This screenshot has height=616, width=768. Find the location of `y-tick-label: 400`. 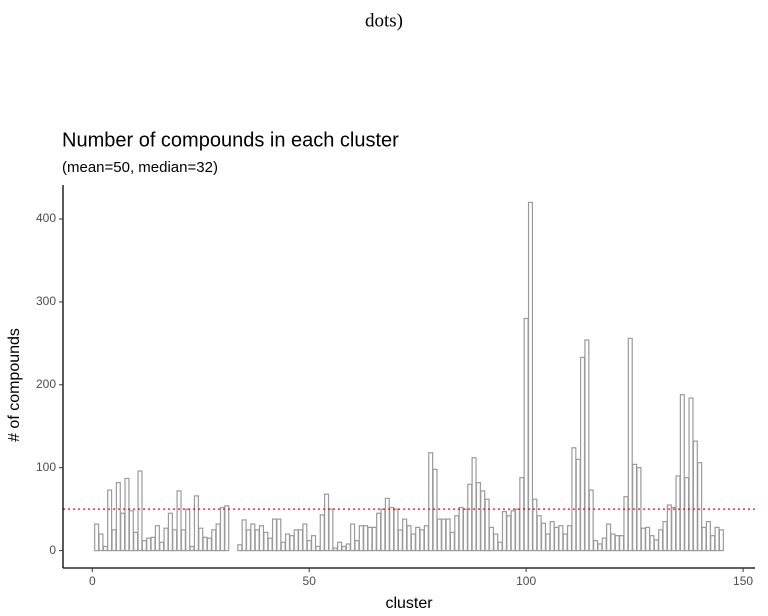

y-tick-label: 400 is located at coordinates (46, 218).